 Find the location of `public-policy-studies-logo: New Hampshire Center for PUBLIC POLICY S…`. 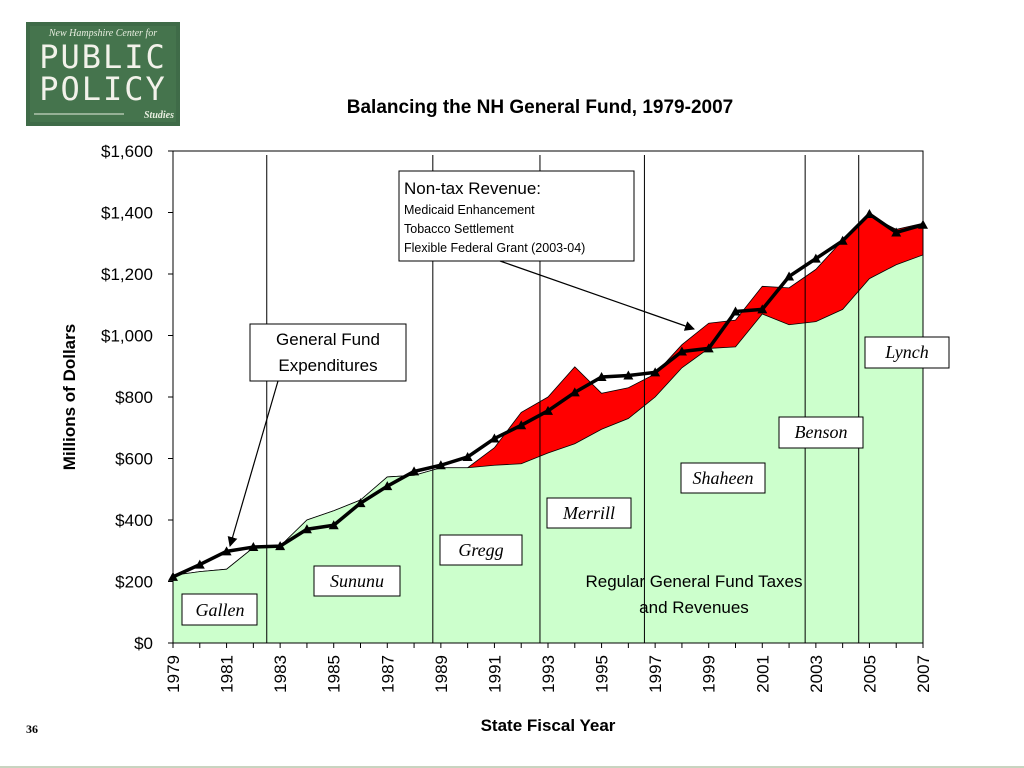

public-policy-studies-logo: New Hampshire Center for PUBLIC POLICY S… is located at coordinates (103, 74).